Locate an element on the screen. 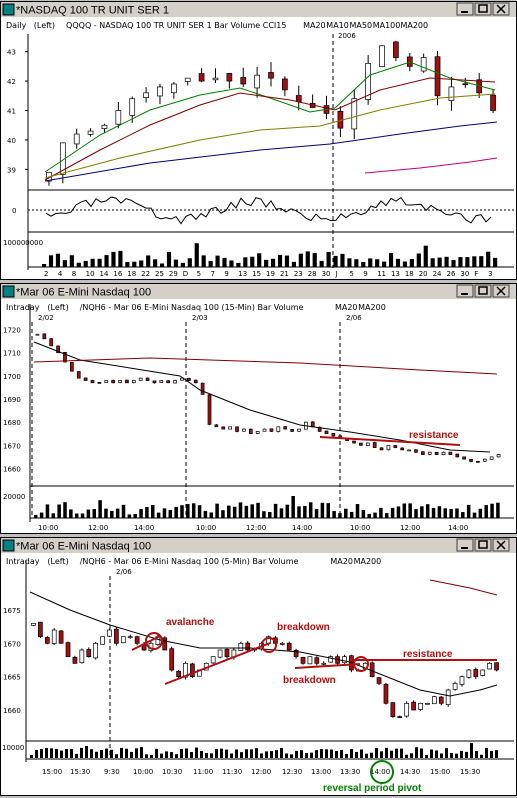 This screenshot has width=517, height=798. x-tick-label: 14:30 is located at coordinates (410, 772).